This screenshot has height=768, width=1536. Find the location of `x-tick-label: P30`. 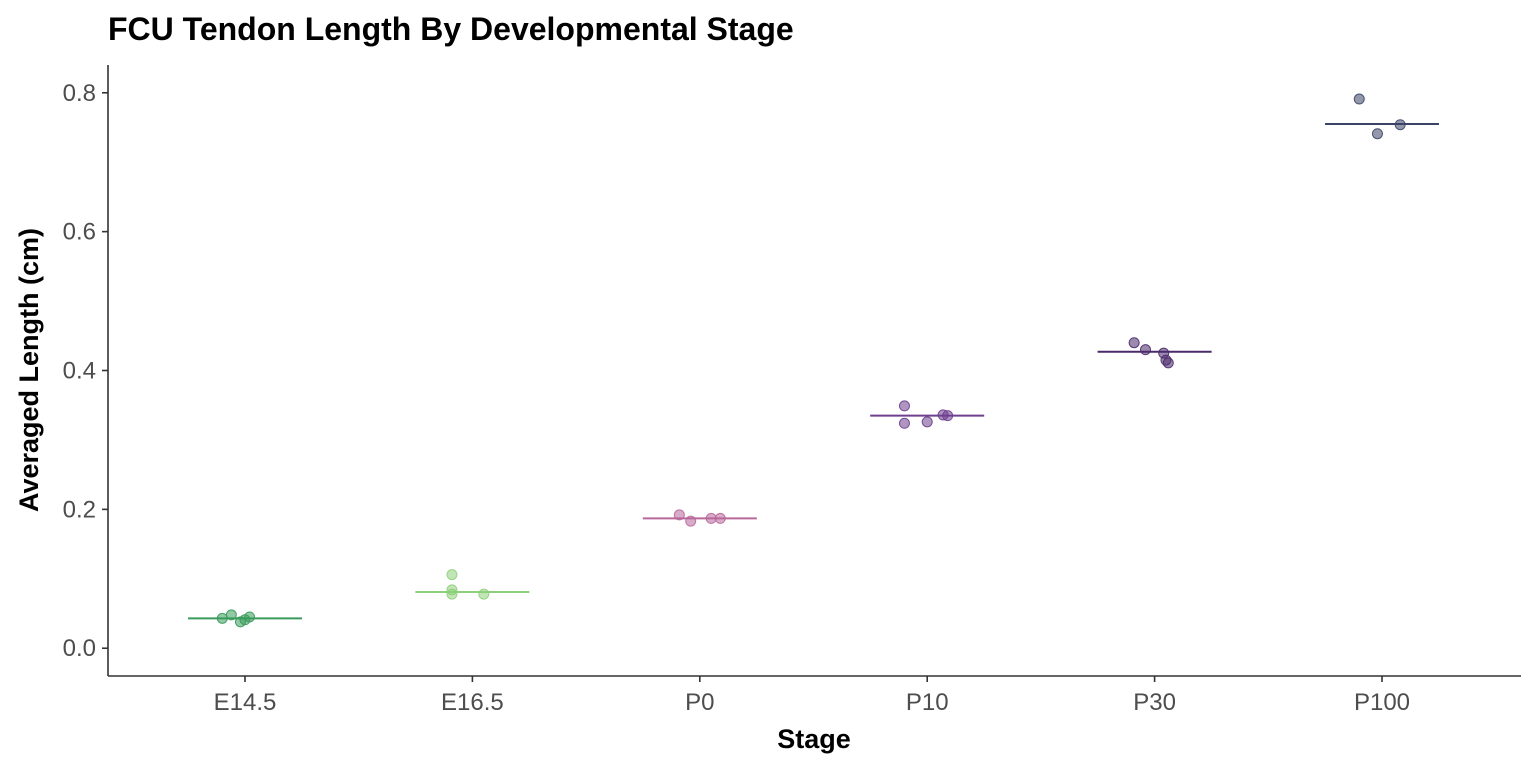

x-tick-label: P30 is located at coordinates (1154, 702).